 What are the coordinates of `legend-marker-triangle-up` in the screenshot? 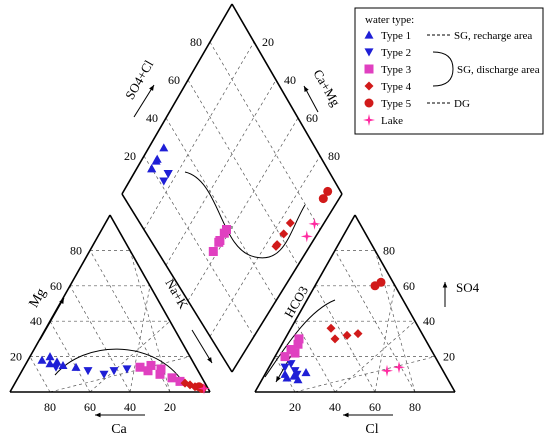 It's located at (369, 34).